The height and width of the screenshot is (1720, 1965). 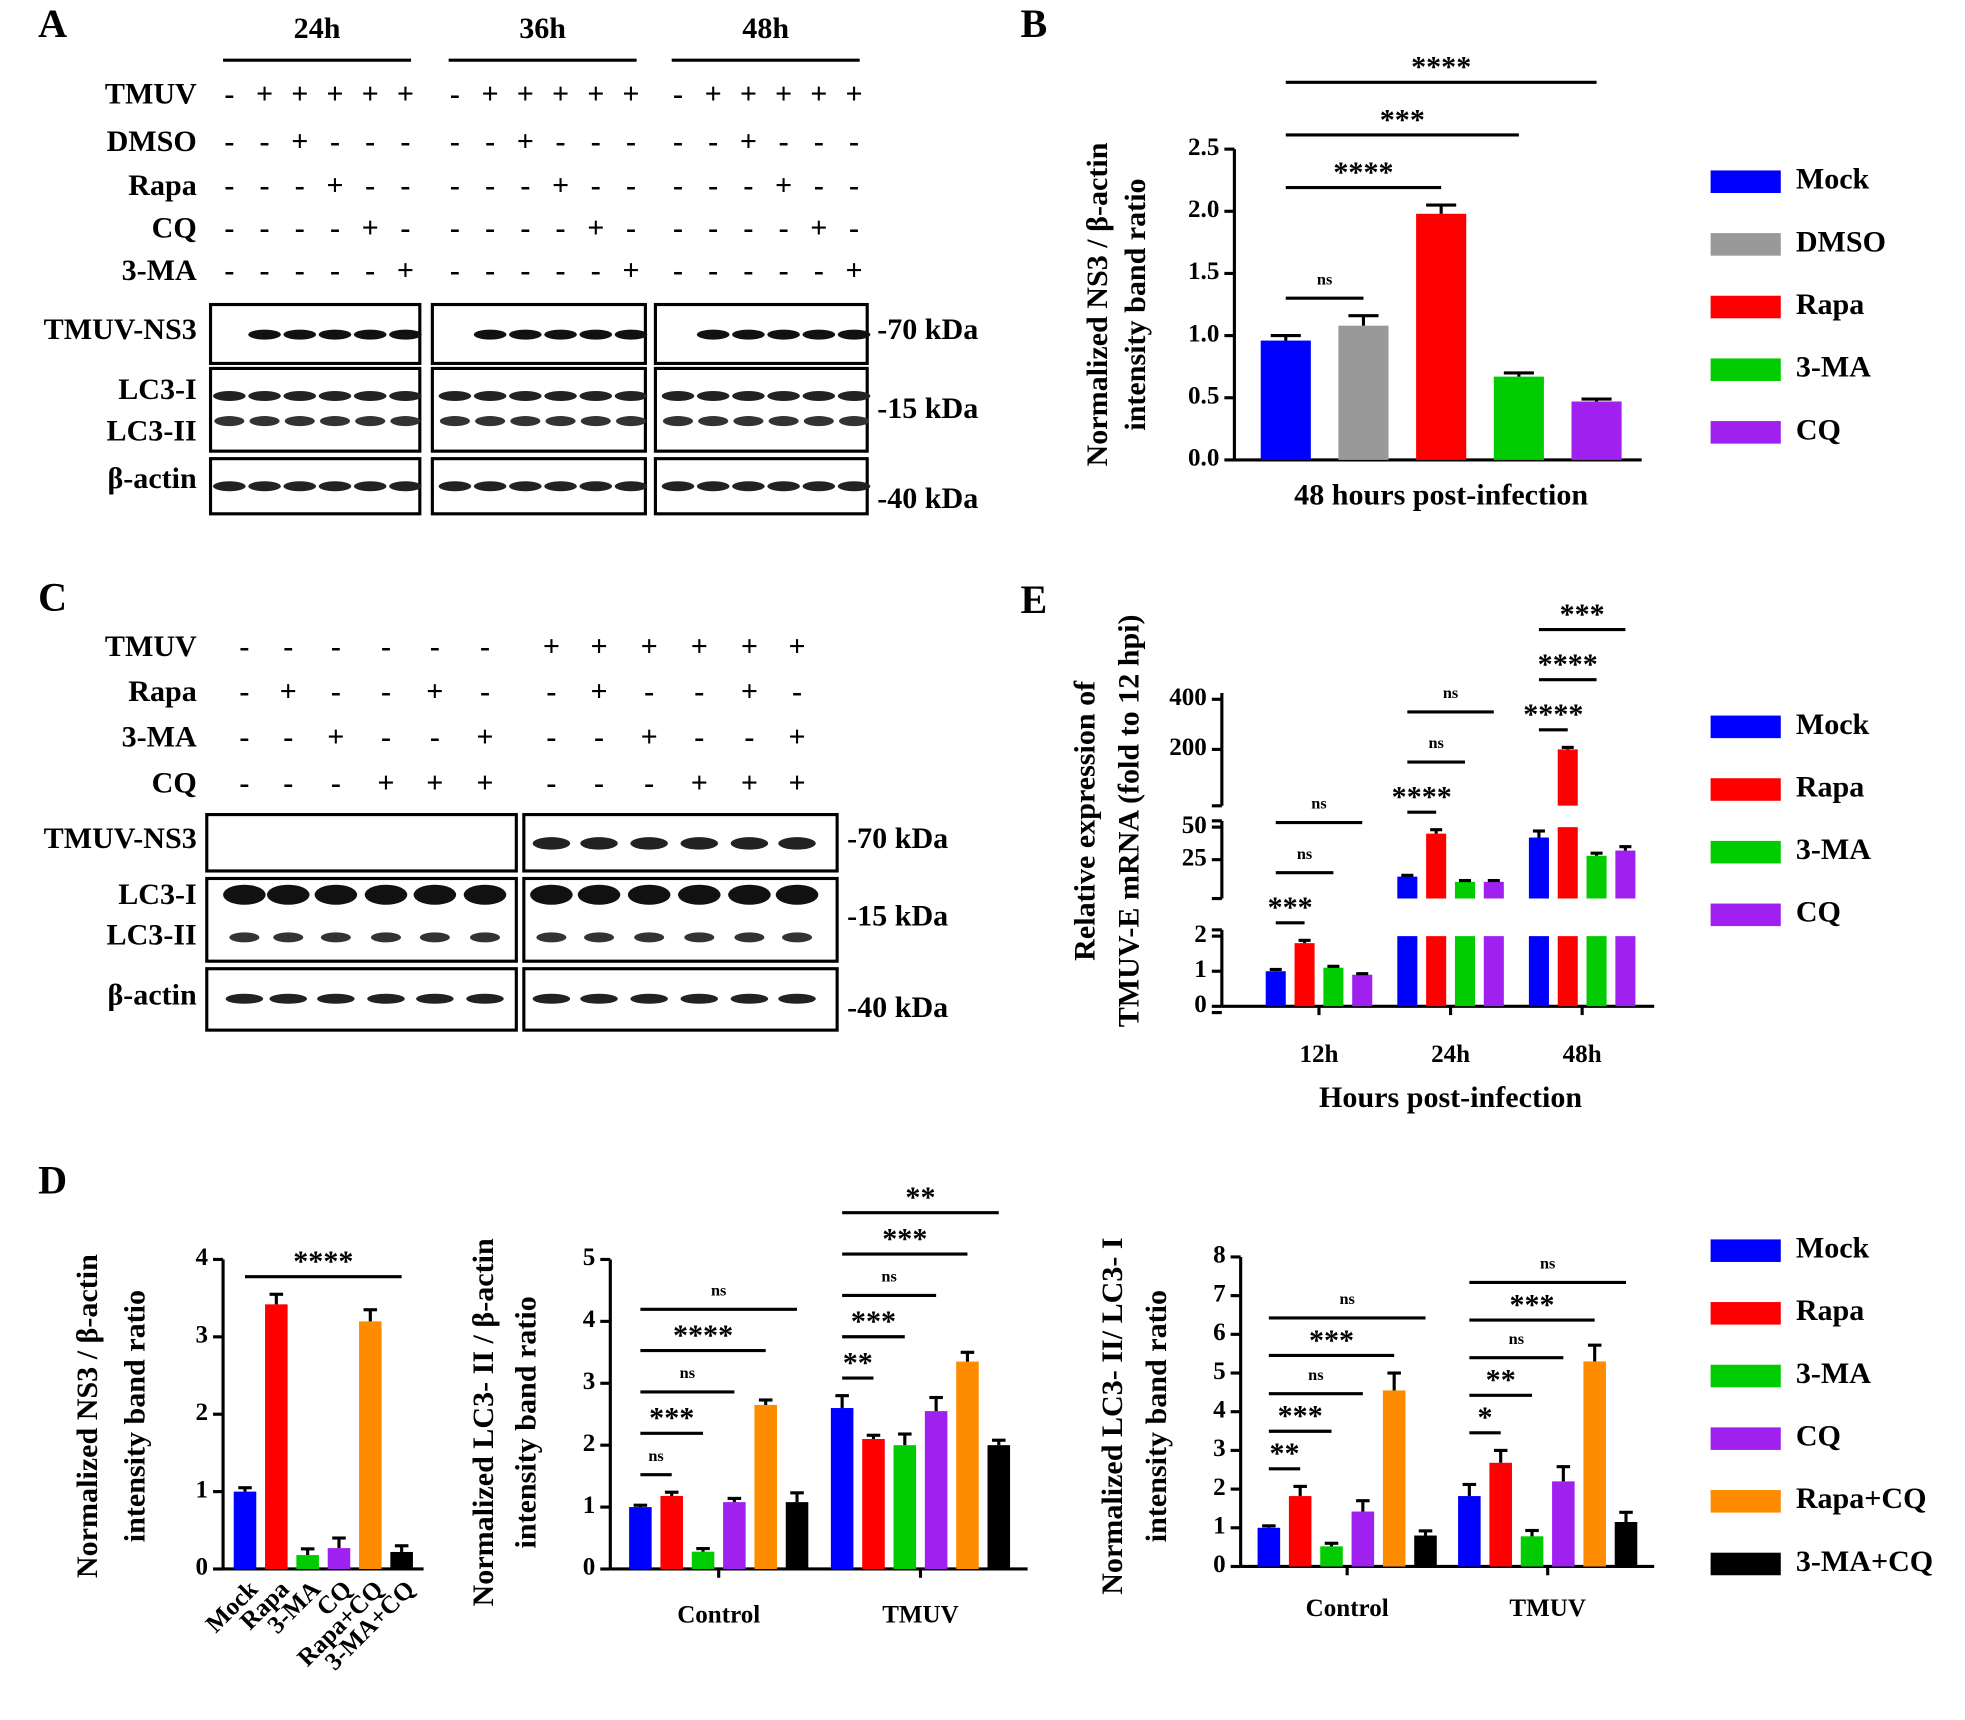 What do you see at coordinates (317, 28) in the screenshot?
I see `timepoint-label: 24h` at bounding box center [317, 28].